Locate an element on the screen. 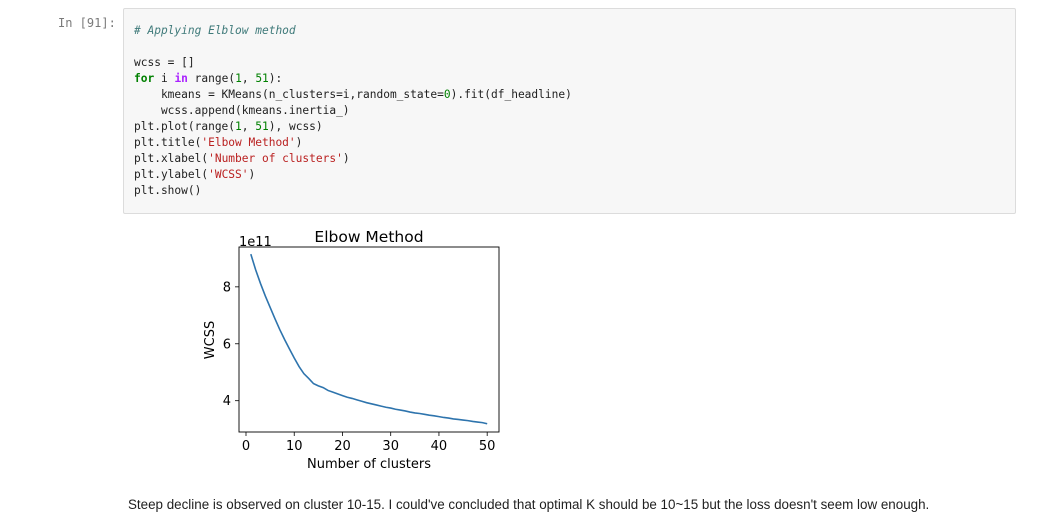 This screenshot has width=1056, height=527. code-token: 'WCSS' is located at coordinates (228, 174).